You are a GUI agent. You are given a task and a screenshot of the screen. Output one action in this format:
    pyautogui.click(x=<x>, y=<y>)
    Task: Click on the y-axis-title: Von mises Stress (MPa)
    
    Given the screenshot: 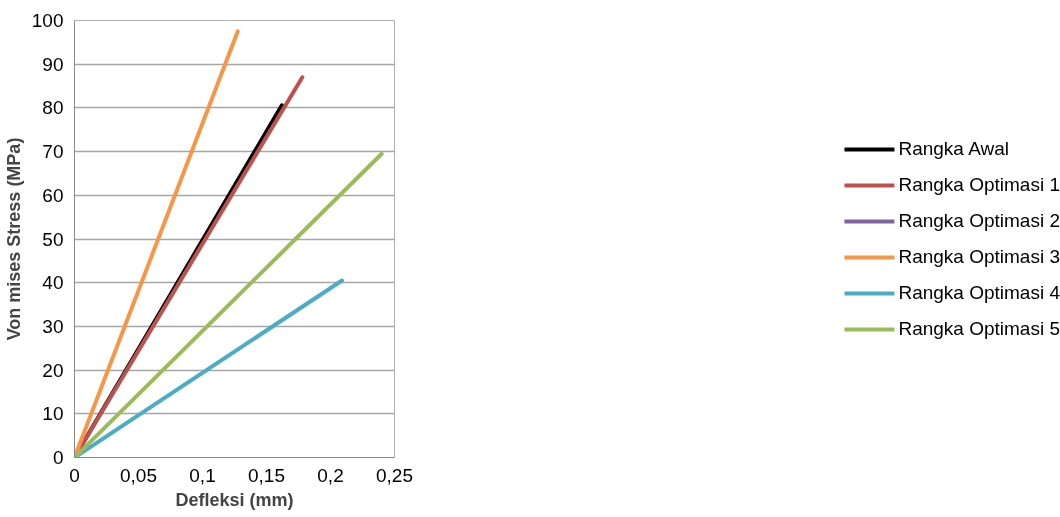 What is the action you would take?
    pyautogui.click(x=13, y=239)
    